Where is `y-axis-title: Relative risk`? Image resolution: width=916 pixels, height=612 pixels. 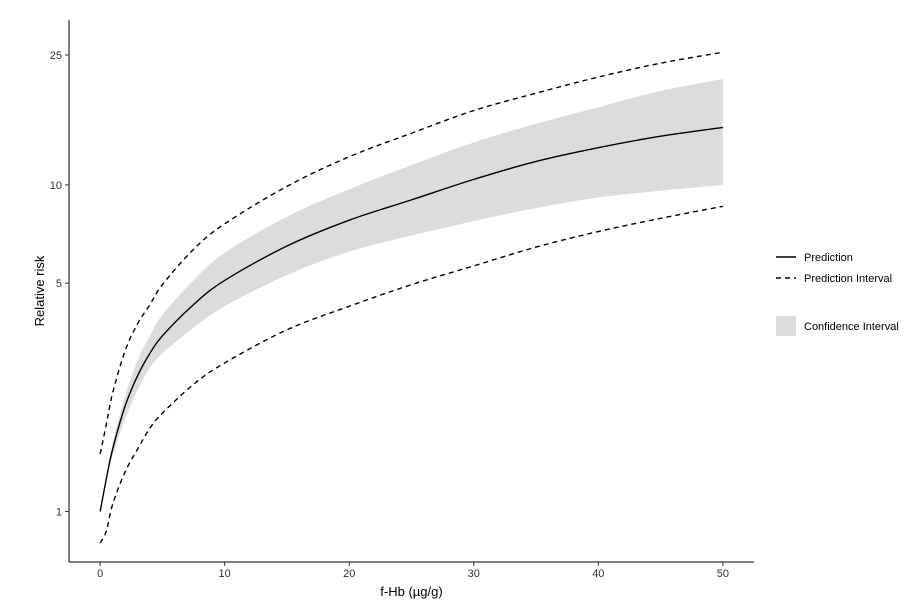 y-axis-title: Relative risk is located at coordinates (39, 290).